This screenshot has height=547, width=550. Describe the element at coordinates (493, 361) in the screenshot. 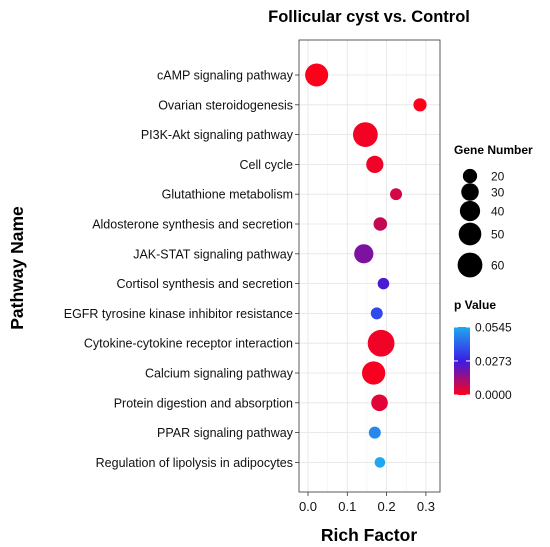

I see `color-legend-label: 0.0273` at that location.